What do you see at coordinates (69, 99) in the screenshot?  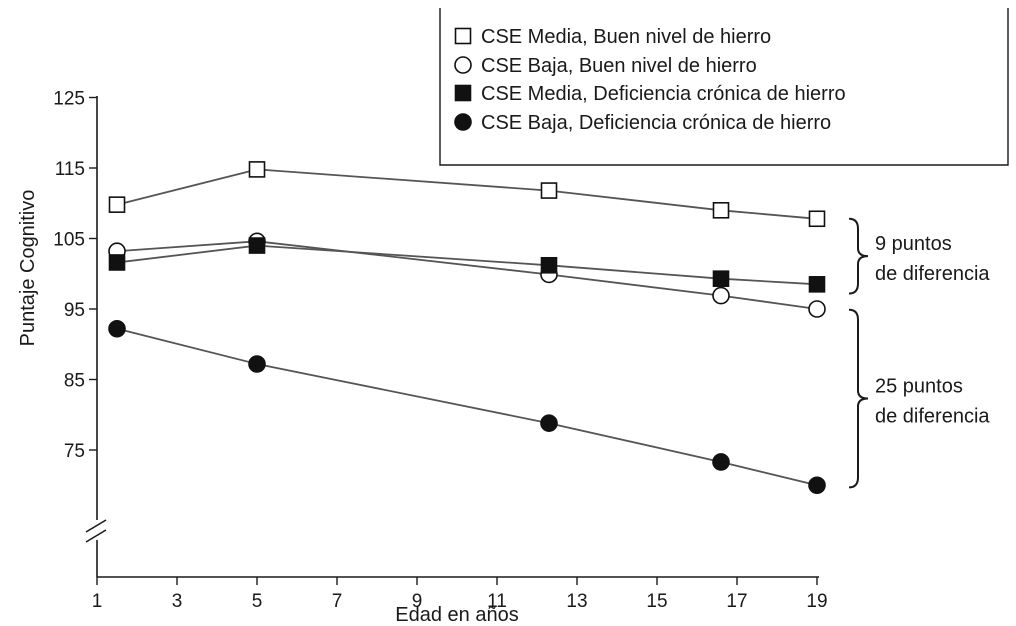 I see `y-tick-label: 125` at bounding box center [69, 99].